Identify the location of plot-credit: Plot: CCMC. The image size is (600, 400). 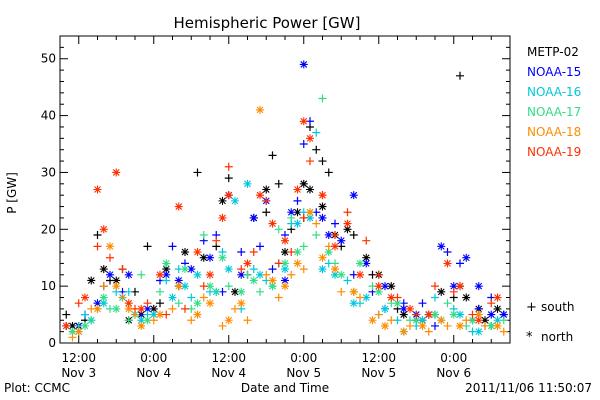
(37, 388).